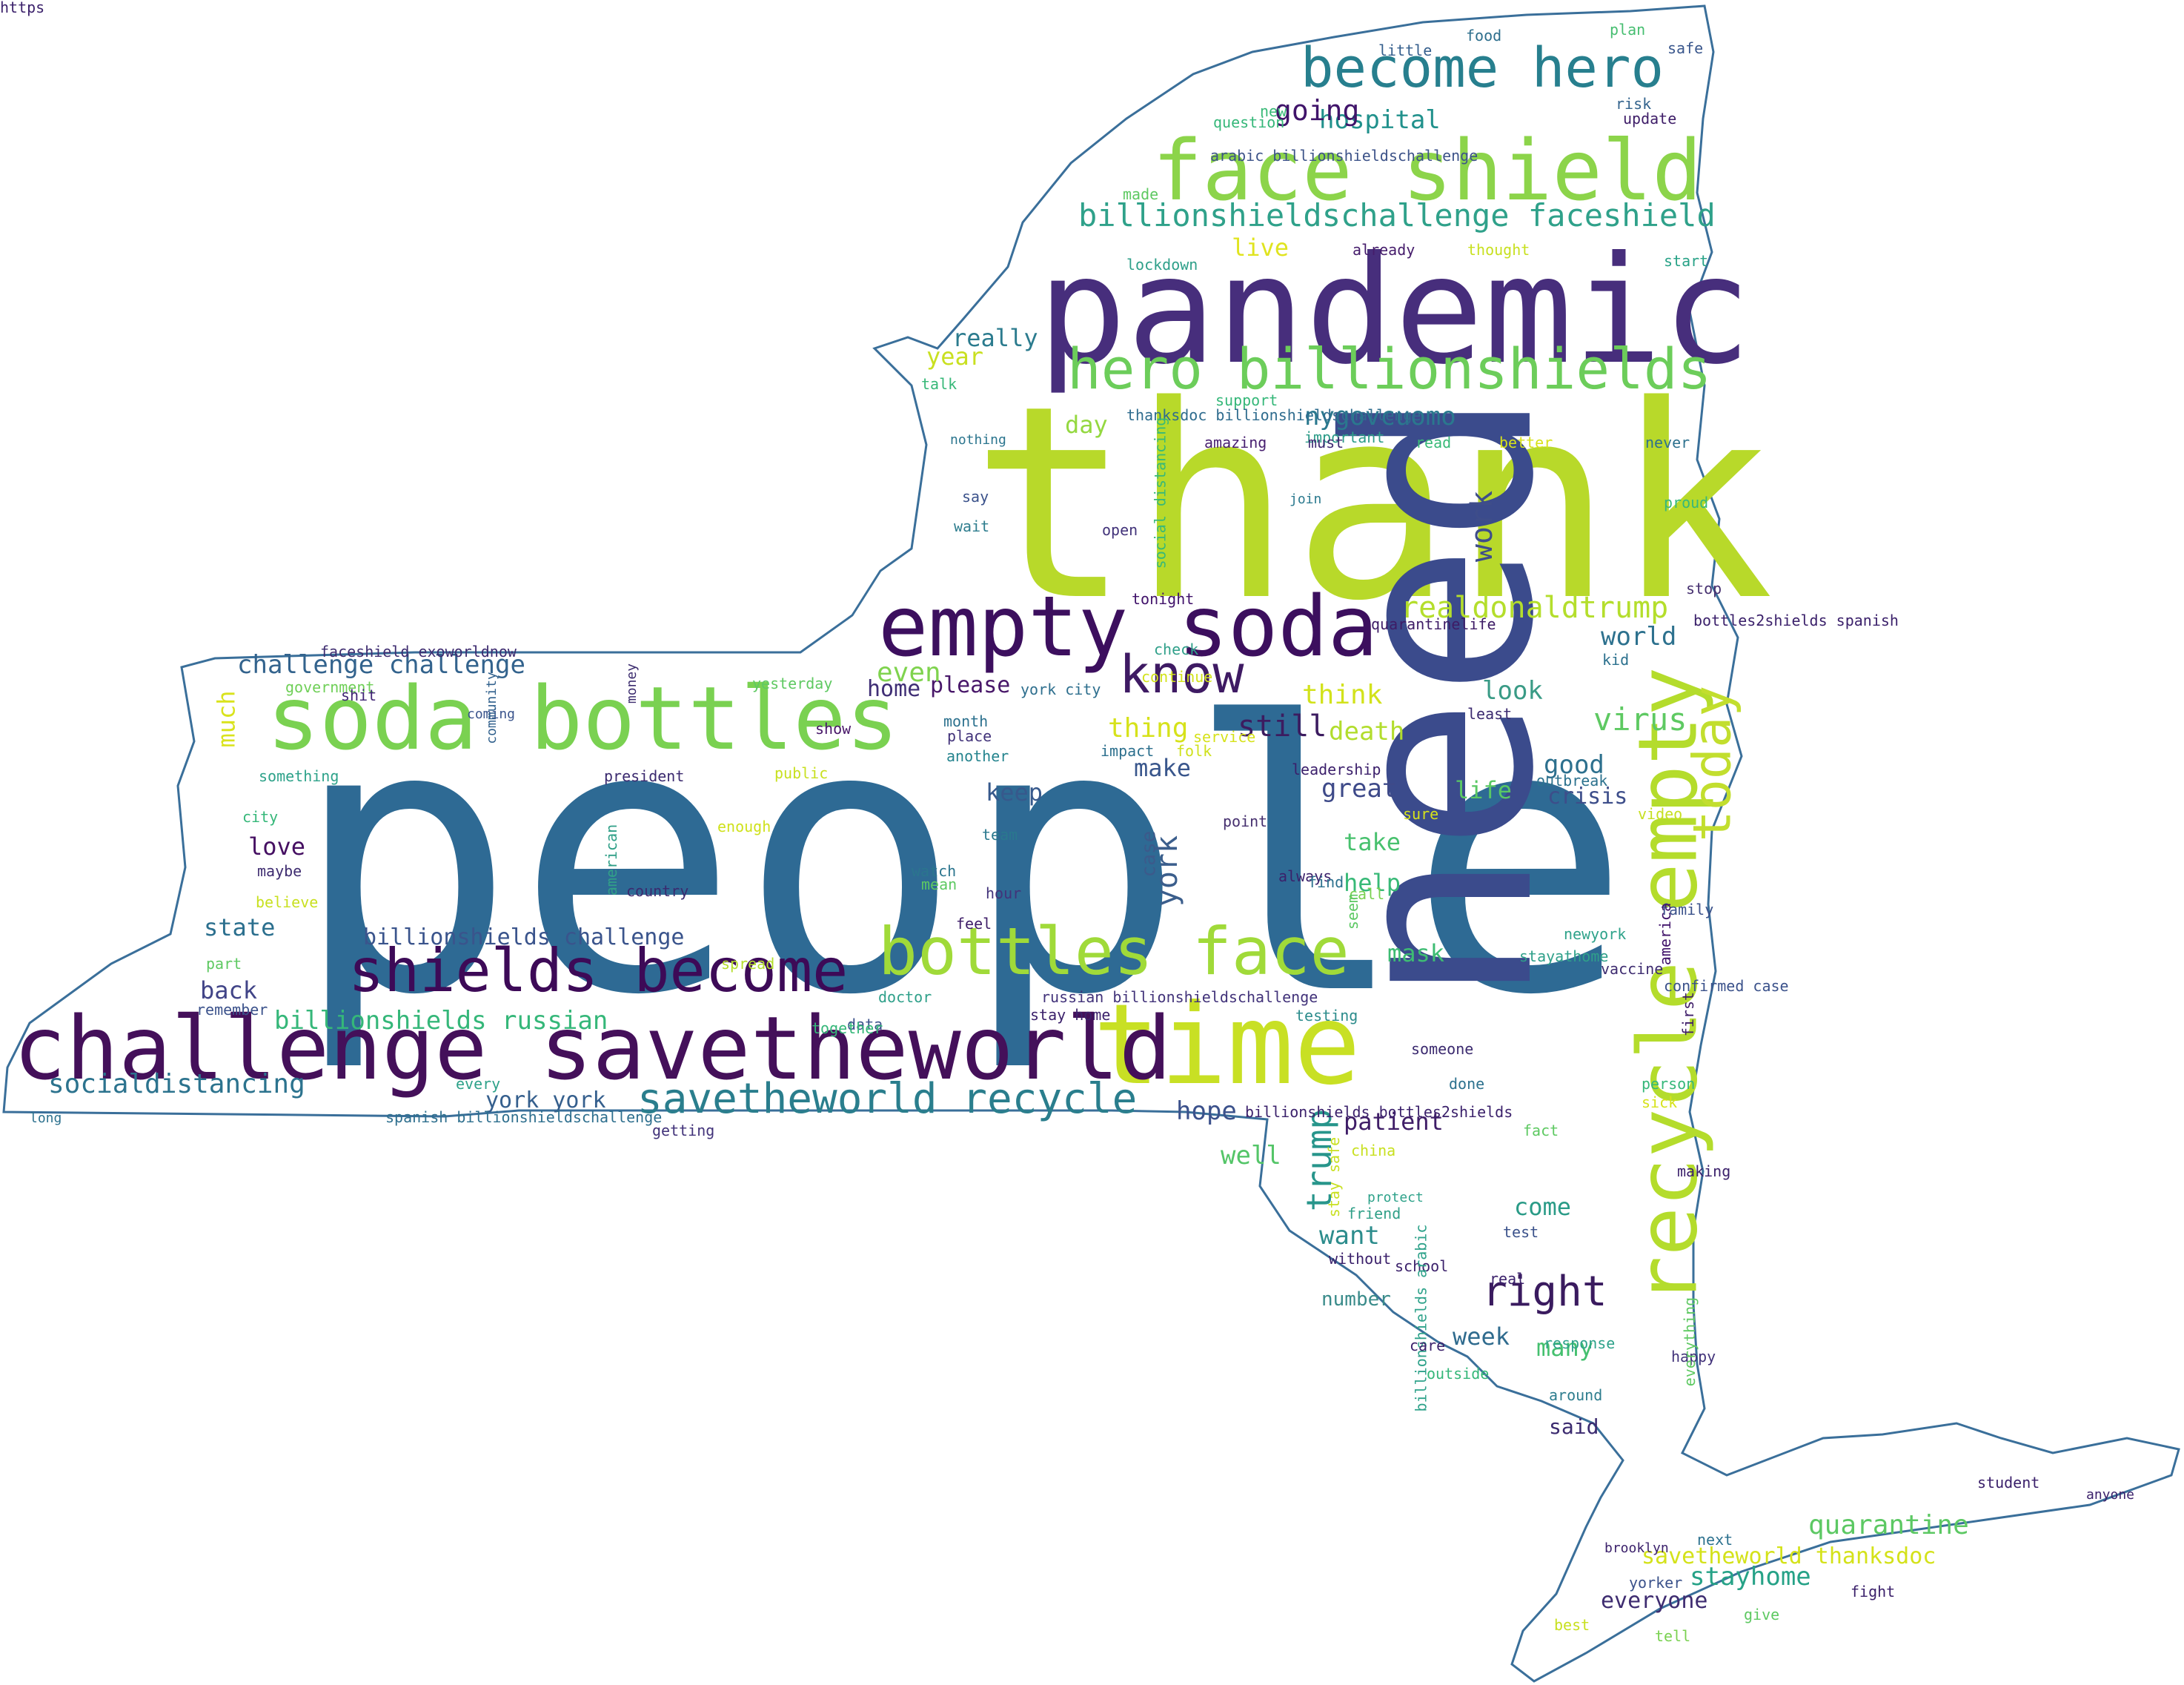 This screenshot has width=2184, height=1685. What do you see at coordinates (1428, 1345) in the screenshot?
I see `word-care: care` at bounding box center [1428, 1345].